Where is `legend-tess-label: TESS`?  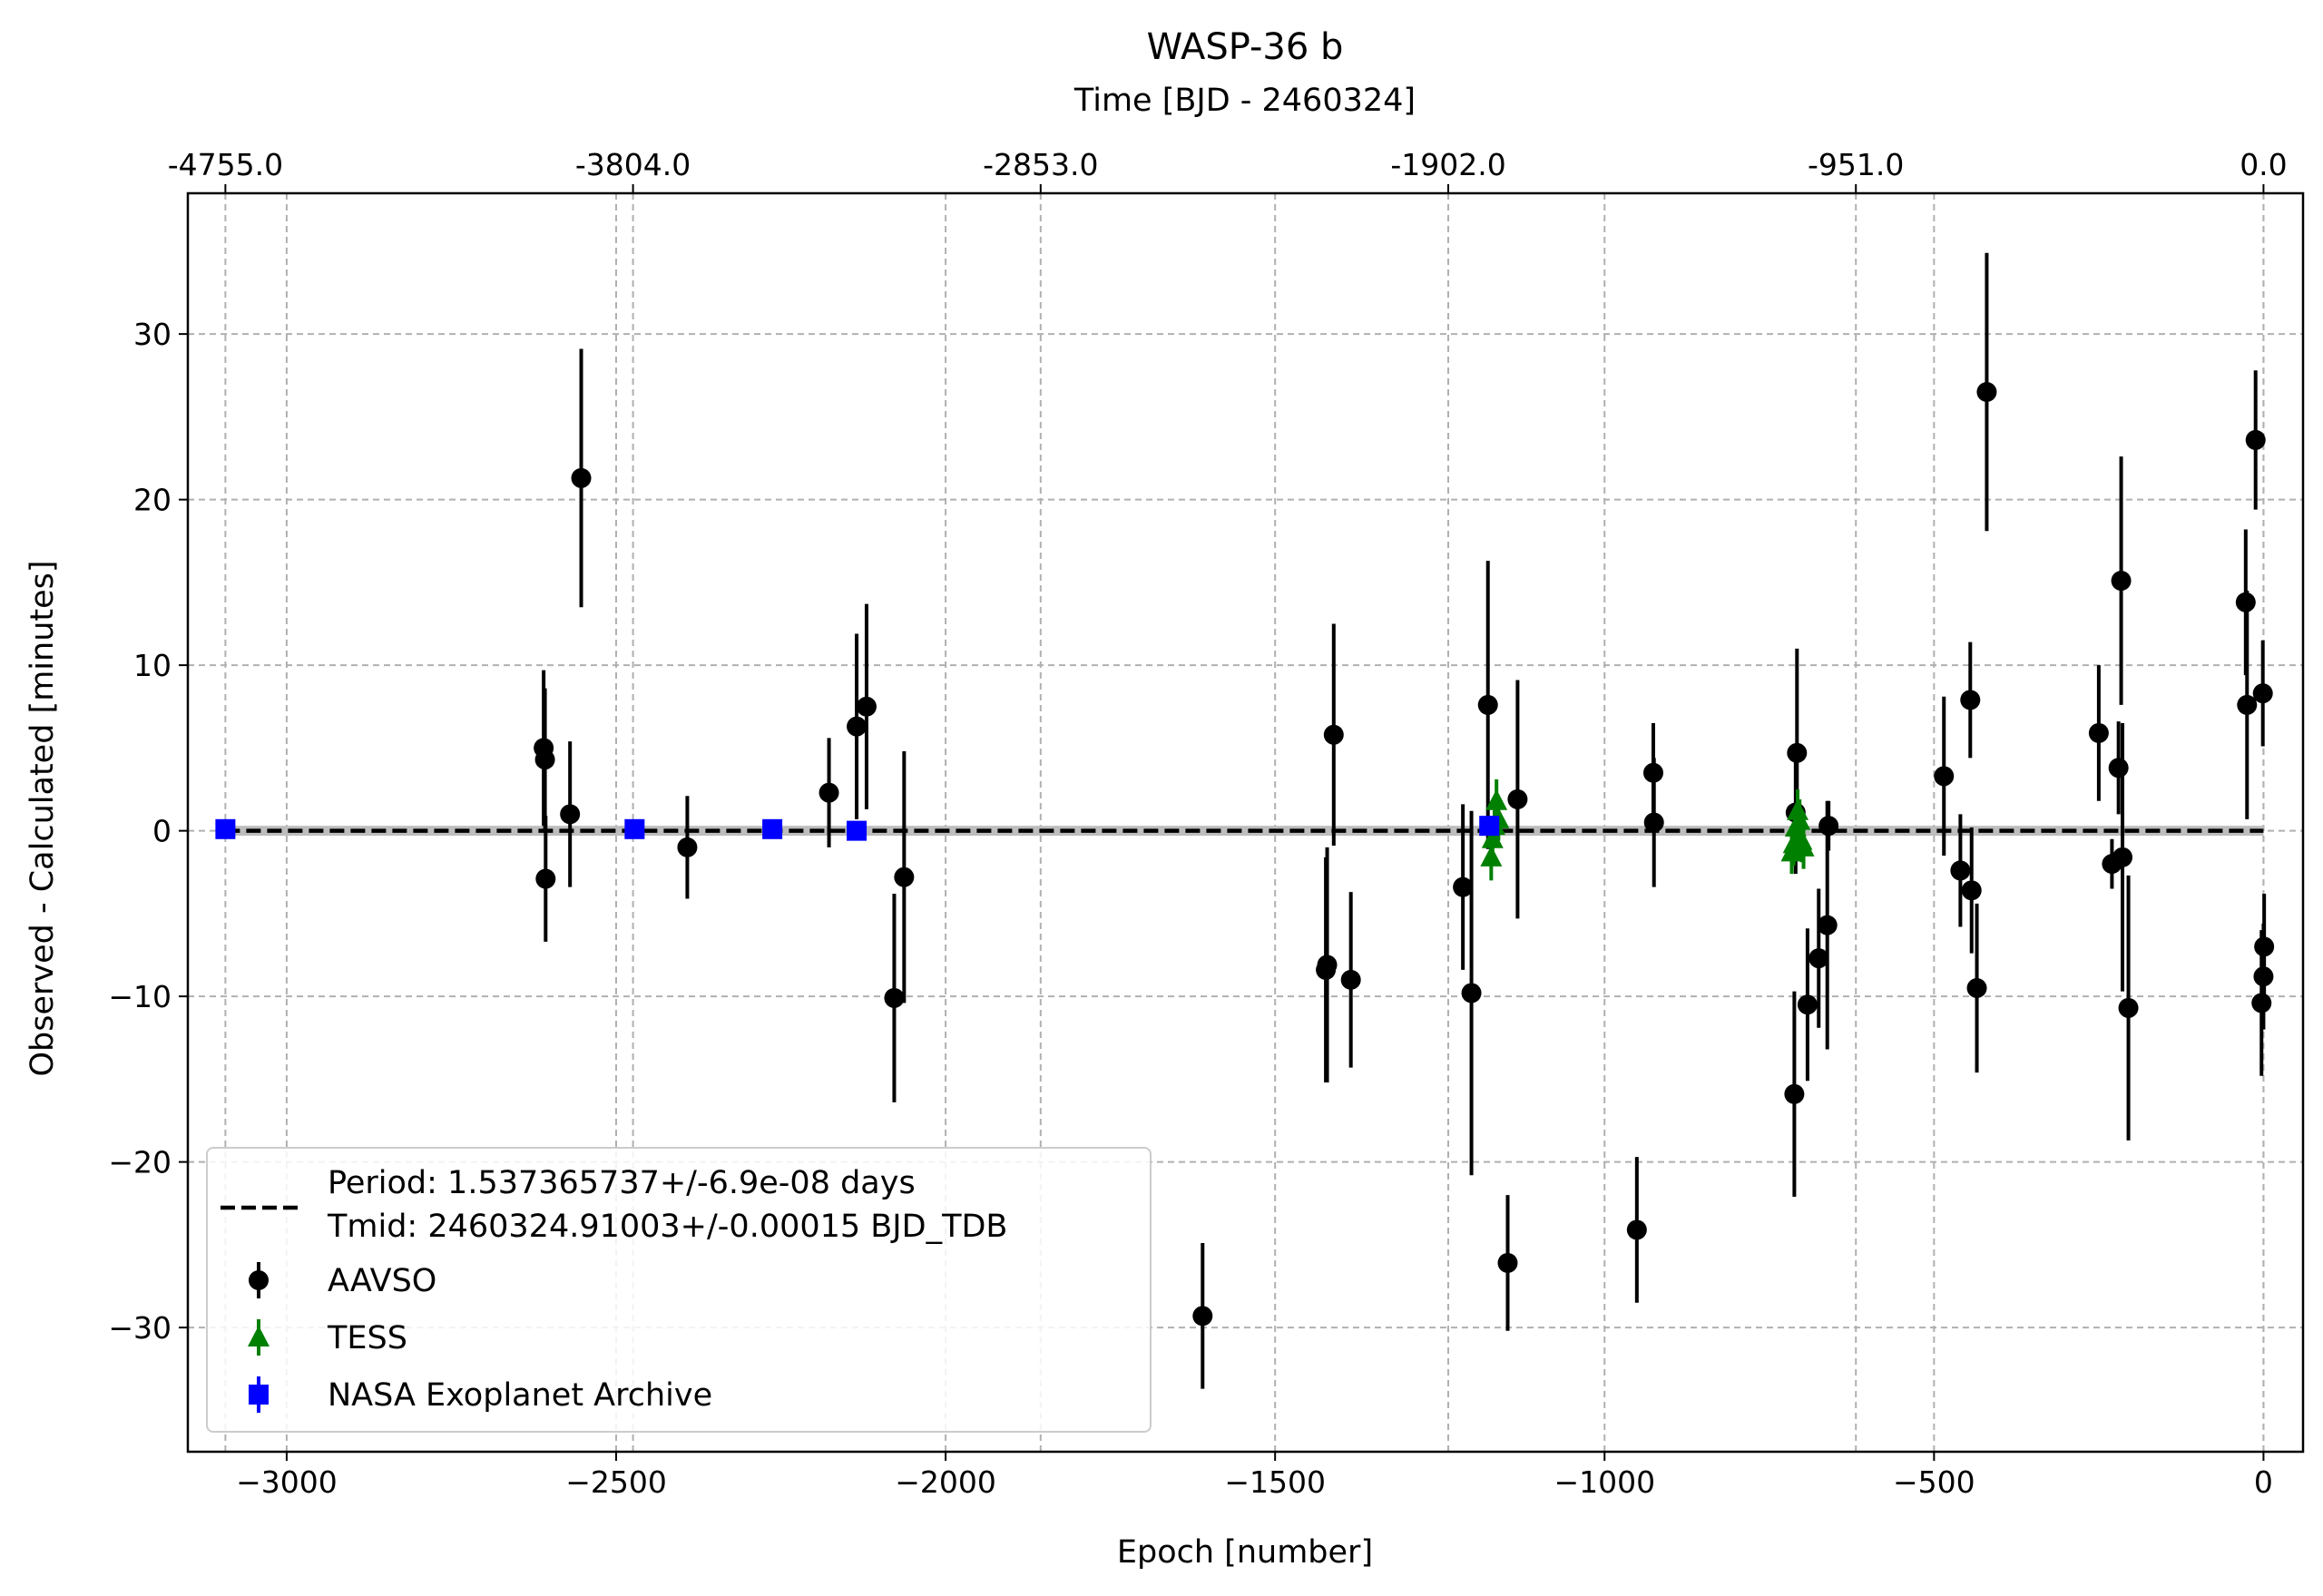
legend-tess-label: TESS is located at coordinates (367, 1338).